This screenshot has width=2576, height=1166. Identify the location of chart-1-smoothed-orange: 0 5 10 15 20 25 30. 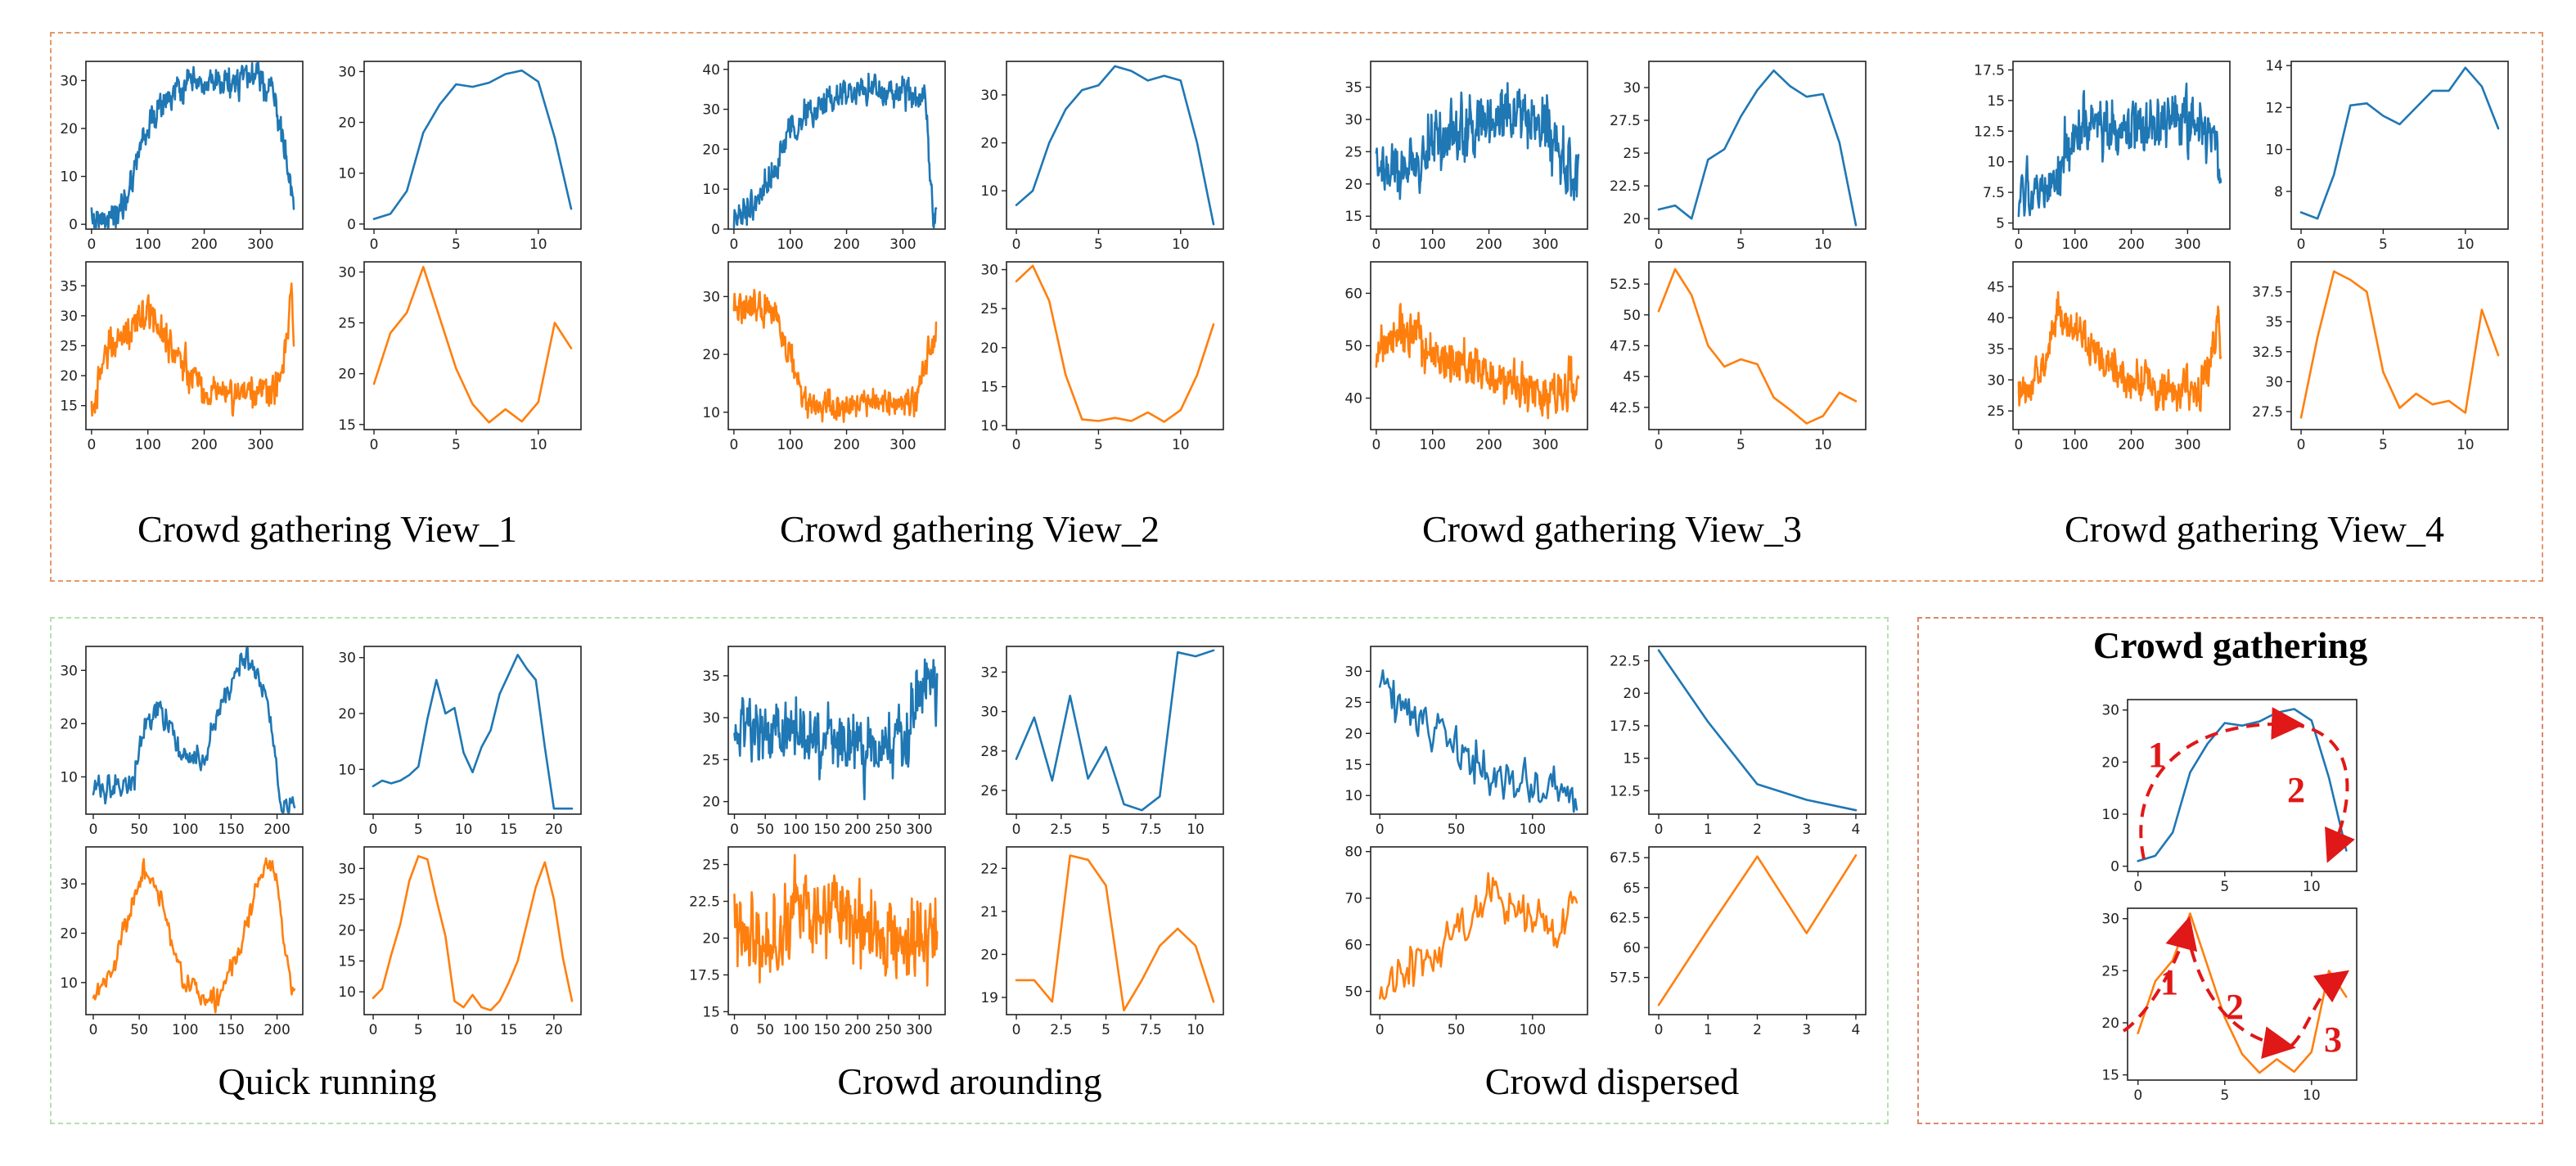
(460, 357).